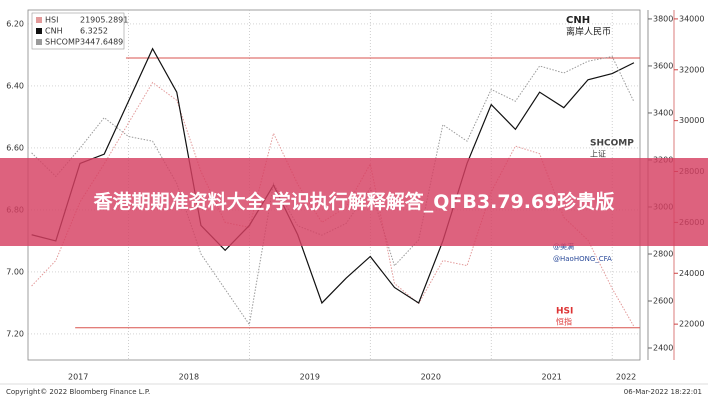 This screenshot has height=400, width=708. What do you see at coordinates (94, 31) in the screenshot?
I see `legend-value: 6.3252` at bounding box center [94, 31].